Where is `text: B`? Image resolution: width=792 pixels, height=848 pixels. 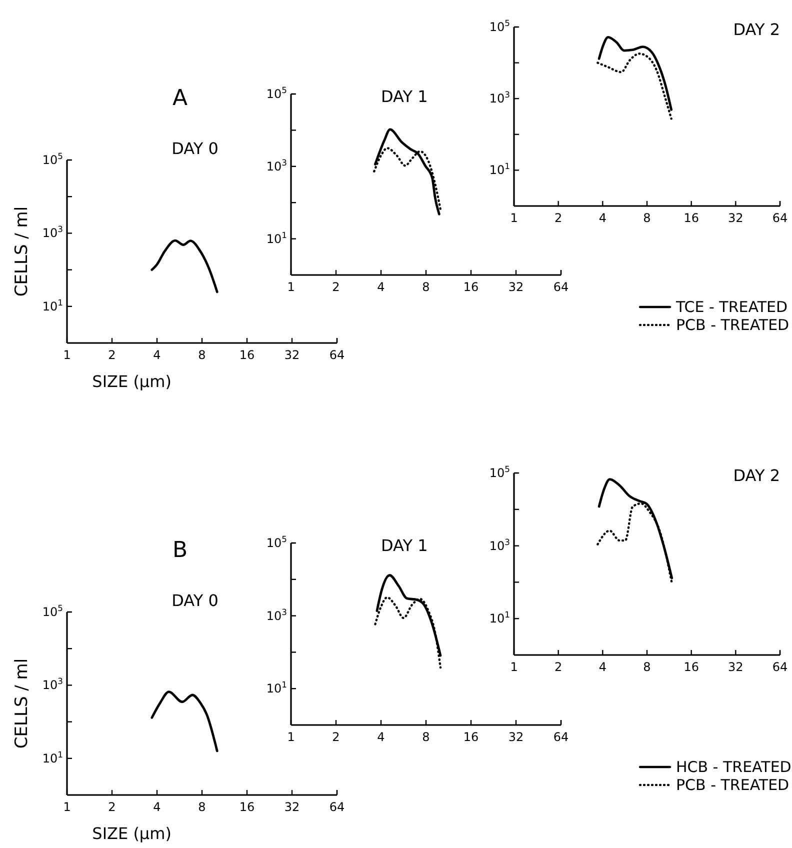 text: B is located at coordinates (180, 550).